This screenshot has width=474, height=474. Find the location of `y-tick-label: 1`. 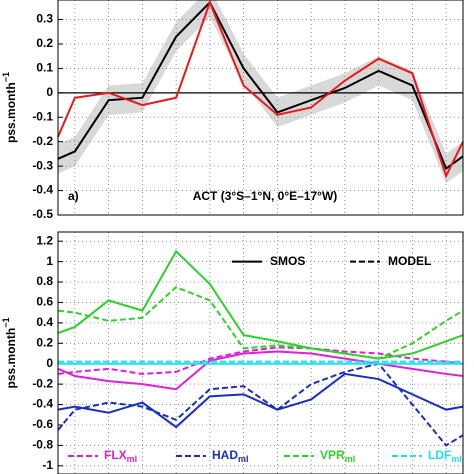

y-tick-label: 1 is located at coordinates (49, 261).